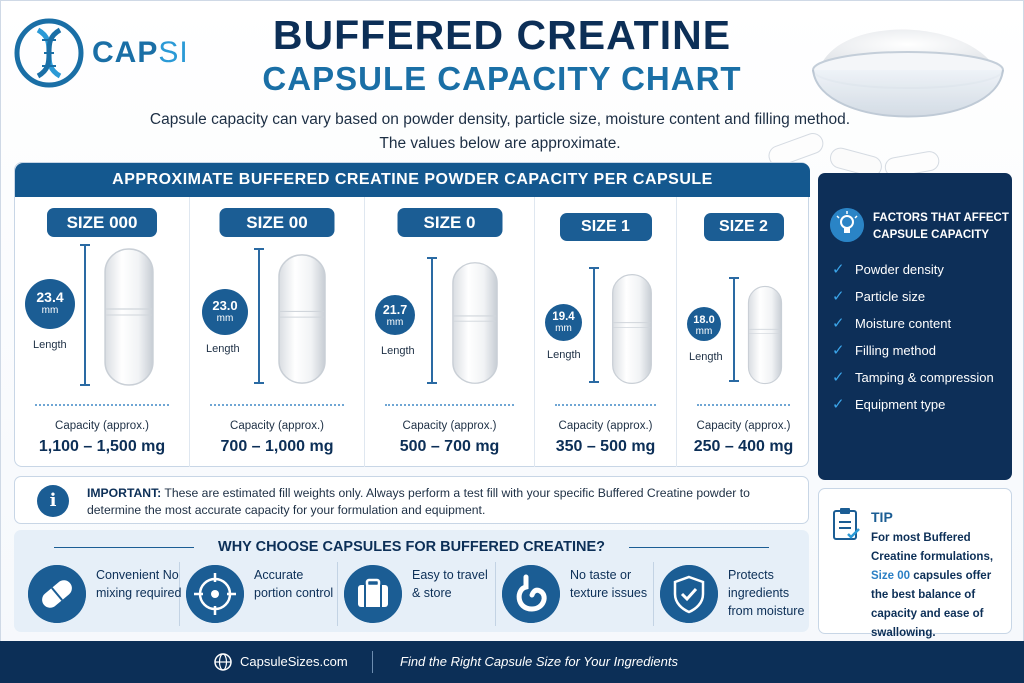 This screenshot has width=1024, height=683. What do you see at coordinates (502, 35) in the screenshot?
I see `page-title: BUFFERED CREATINE` at bounding box center [502, 35].